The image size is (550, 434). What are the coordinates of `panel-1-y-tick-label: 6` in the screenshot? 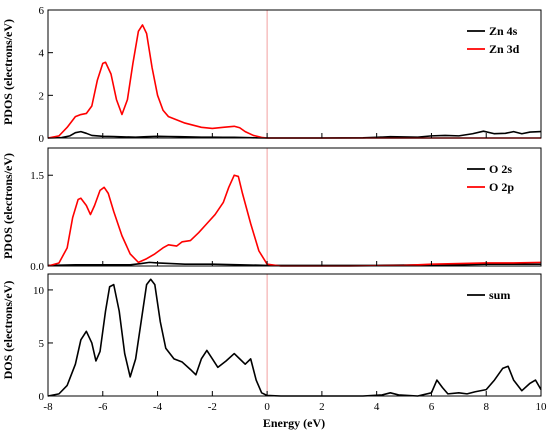 It's located at (42, 11).